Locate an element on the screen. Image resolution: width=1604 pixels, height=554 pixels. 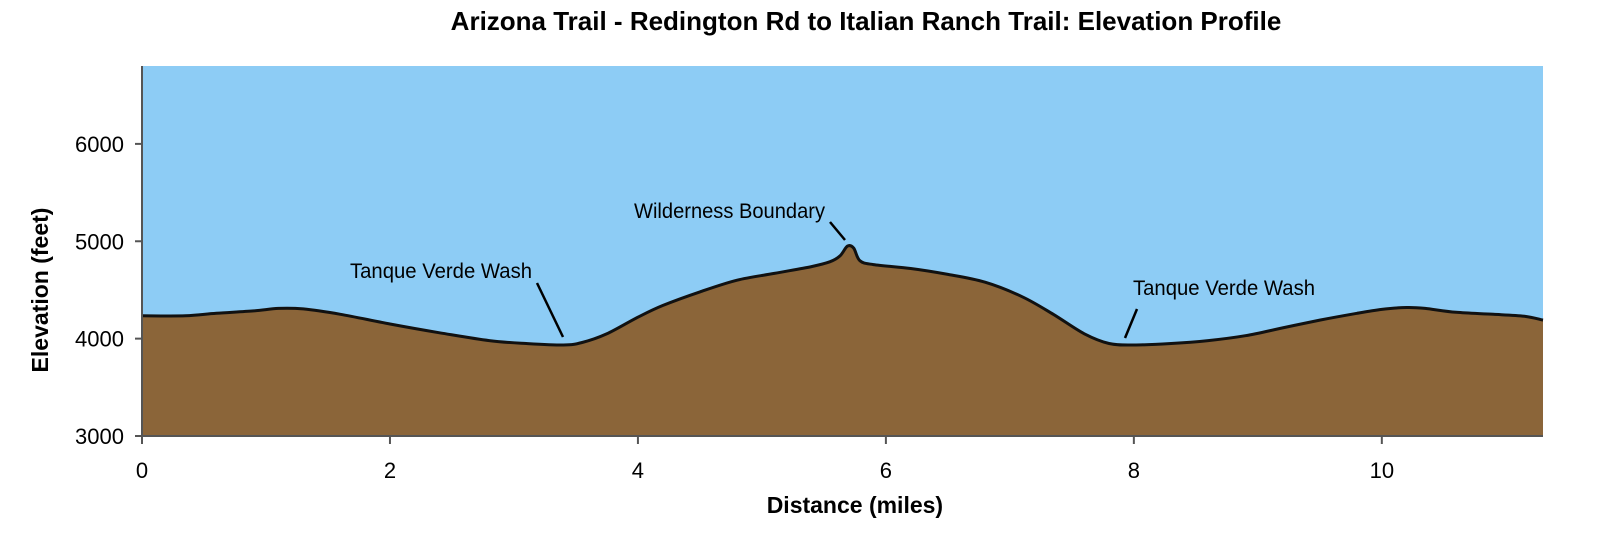
y-axis-title: Elevation (feet) is located at coordinates (40, 290).